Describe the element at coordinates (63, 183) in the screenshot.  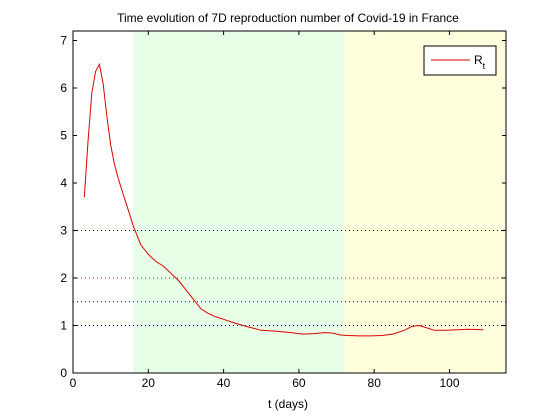
I see `y-tick-label: 4` at that location.